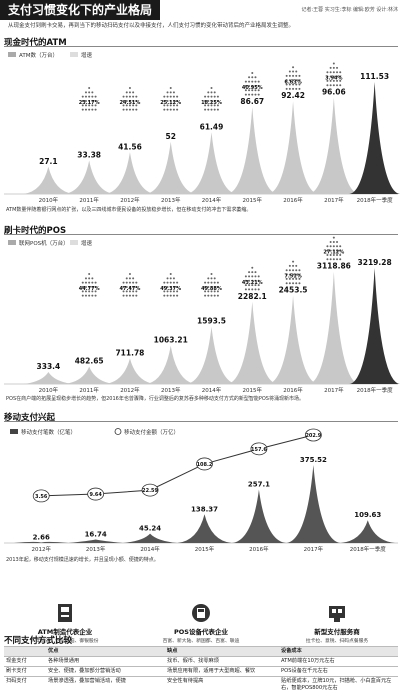 Image resolution: width=402 pixels, height=700 pixels. What do you see at coordinates (130, 99) in the screenshot?
I see `growth-arrow: 24.51%` at bounding box center [130, 99].